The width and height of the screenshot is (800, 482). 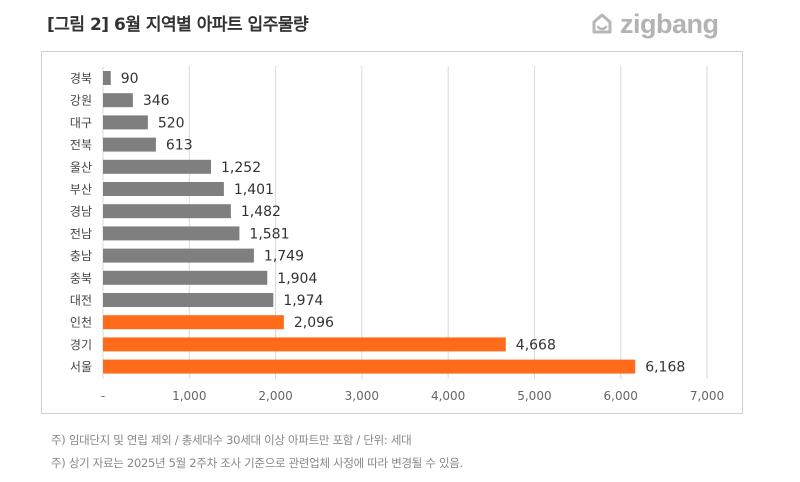 What do you see at coordinates (81, 167) in the screenshot?
I see `category-label: 울산` at bounding box center [81, 167].